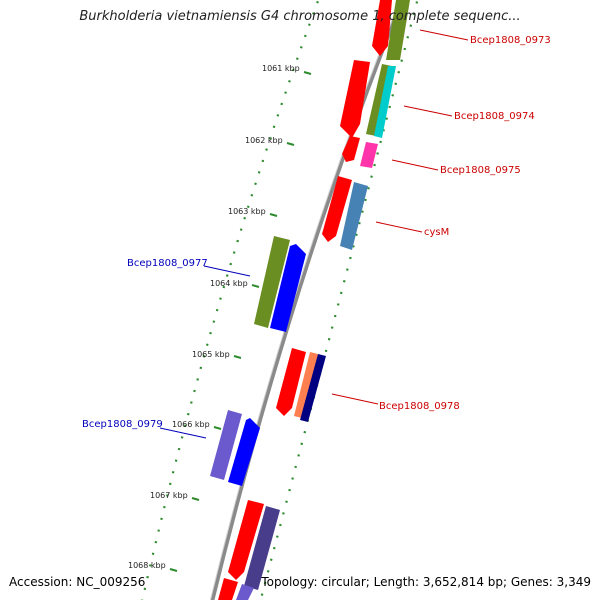 The height and width of the screenshot is (600, 600). I want to click on gene-label-bcep1808-0973: Bcep1808_0973, so click(510, 40).